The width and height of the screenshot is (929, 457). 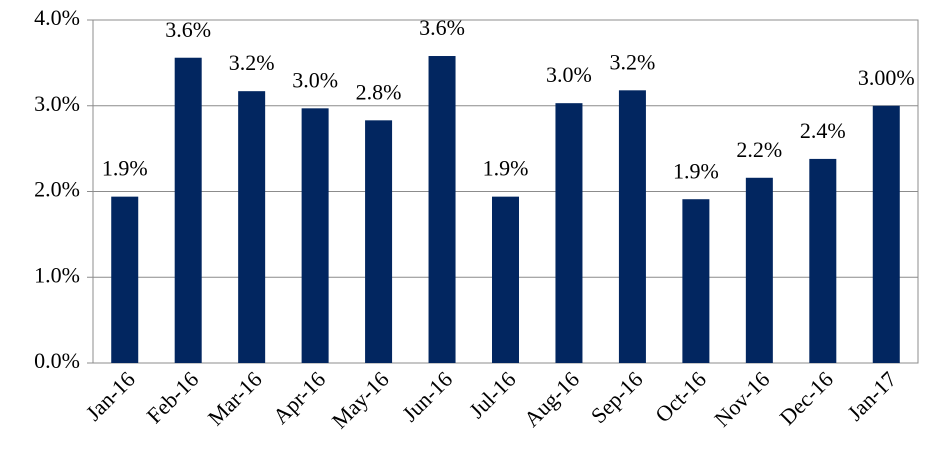 What do you see at coordinates (173, 397) in the screenshot?
I see `x-tick-label: Feb-16` at bounding box center [173, 397].